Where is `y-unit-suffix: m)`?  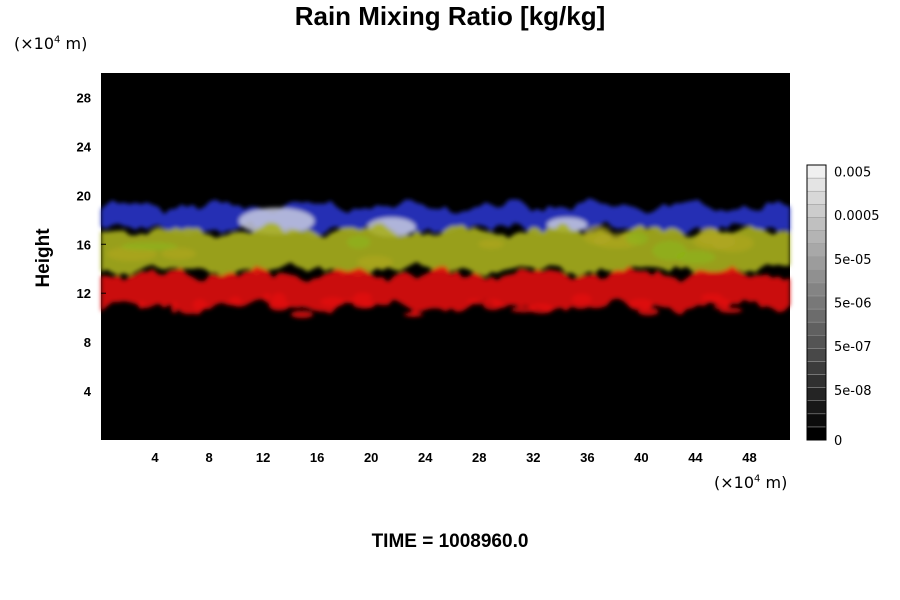 y-unit-suffix: m) is located at coordinates (74, 43).